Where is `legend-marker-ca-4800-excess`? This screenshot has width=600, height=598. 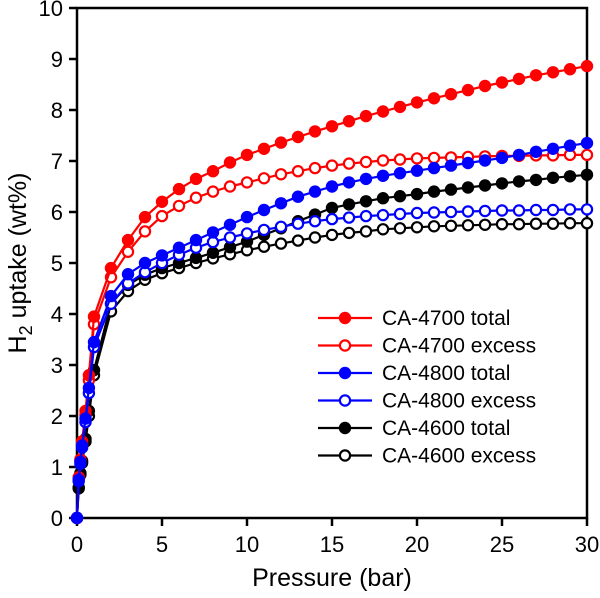 legend-marker-ca-4800-excess is located at coordinates (345, 400).